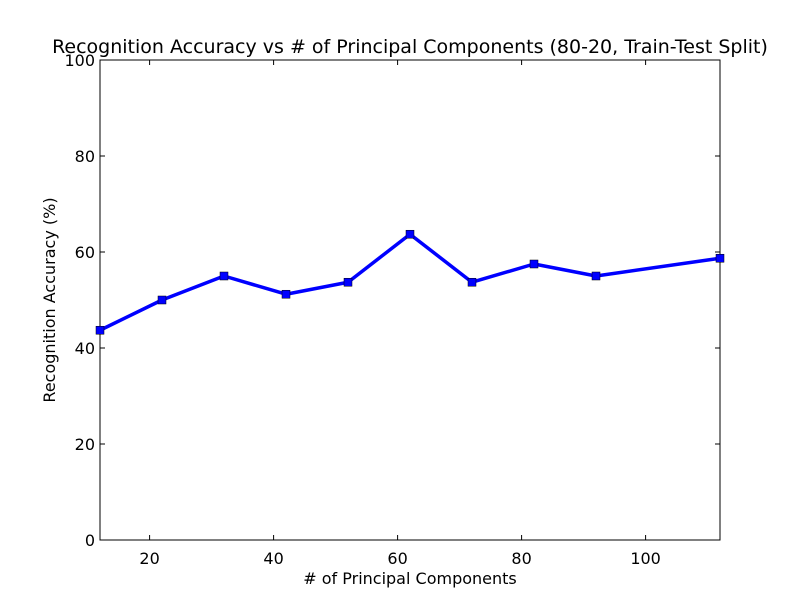 The image size is (800, 600). What do you see at coordinates (90, 540) in the screenshot?
I see `y-tick-label: 0` at bounding box center [90, 540].